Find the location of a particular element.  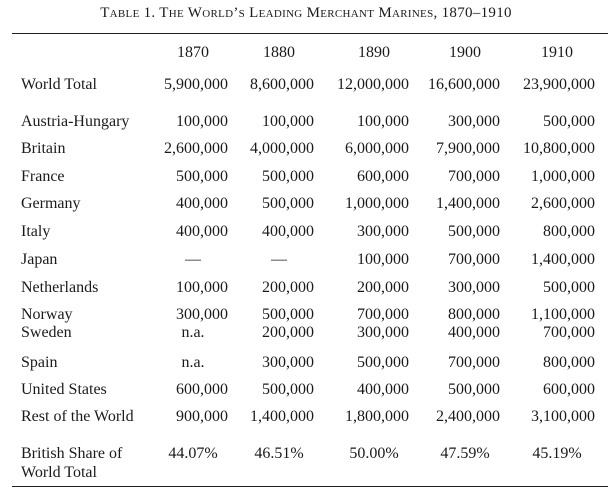

column-header: 1870 is located at coordinates (193, 52).